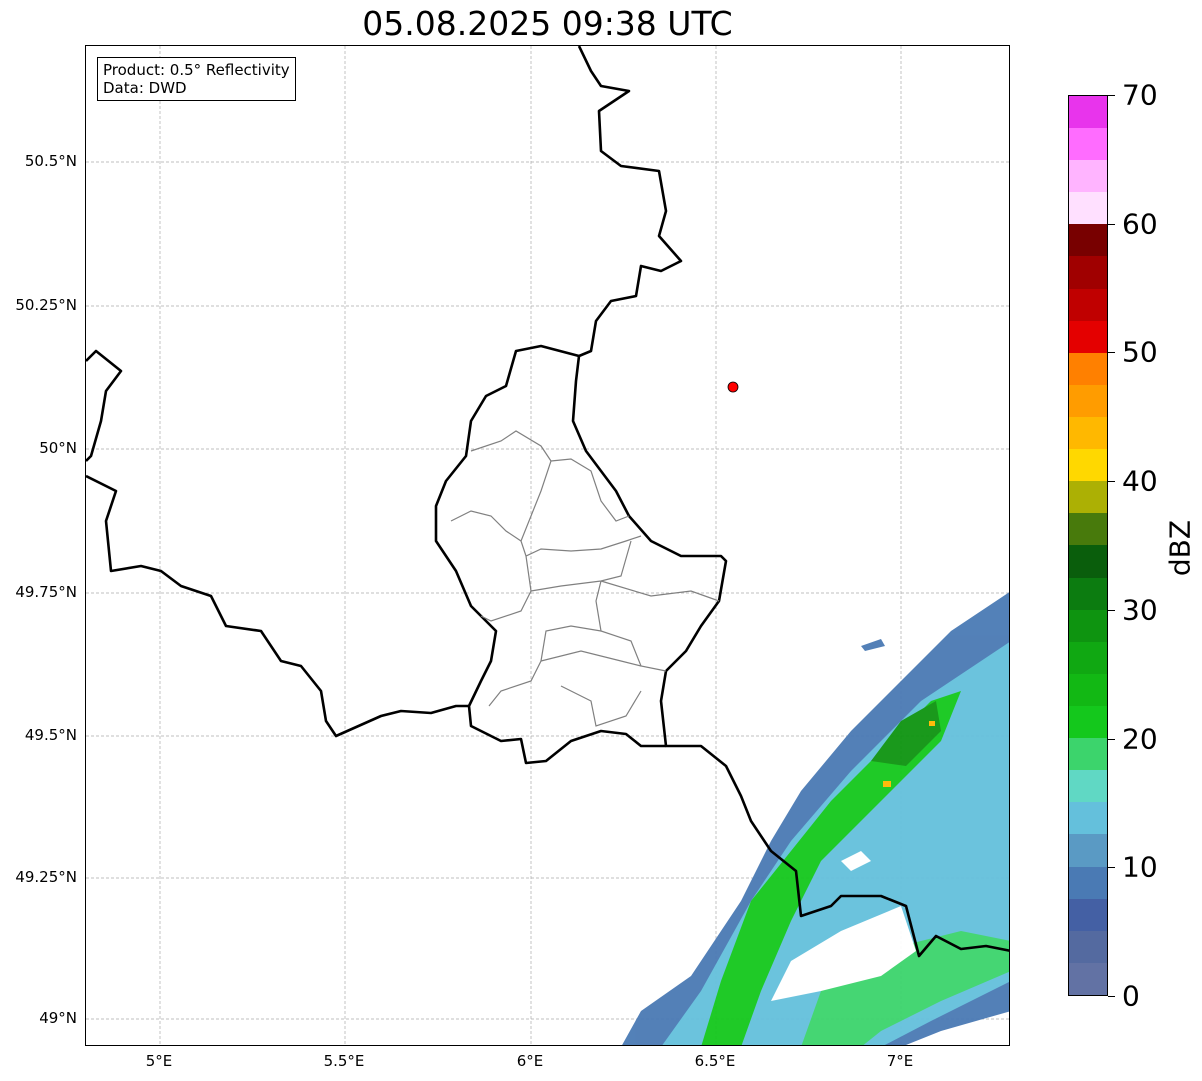 The height and width of the screenshot is (1081, 1202). I want to click on colorbar, so click(1088, 545).